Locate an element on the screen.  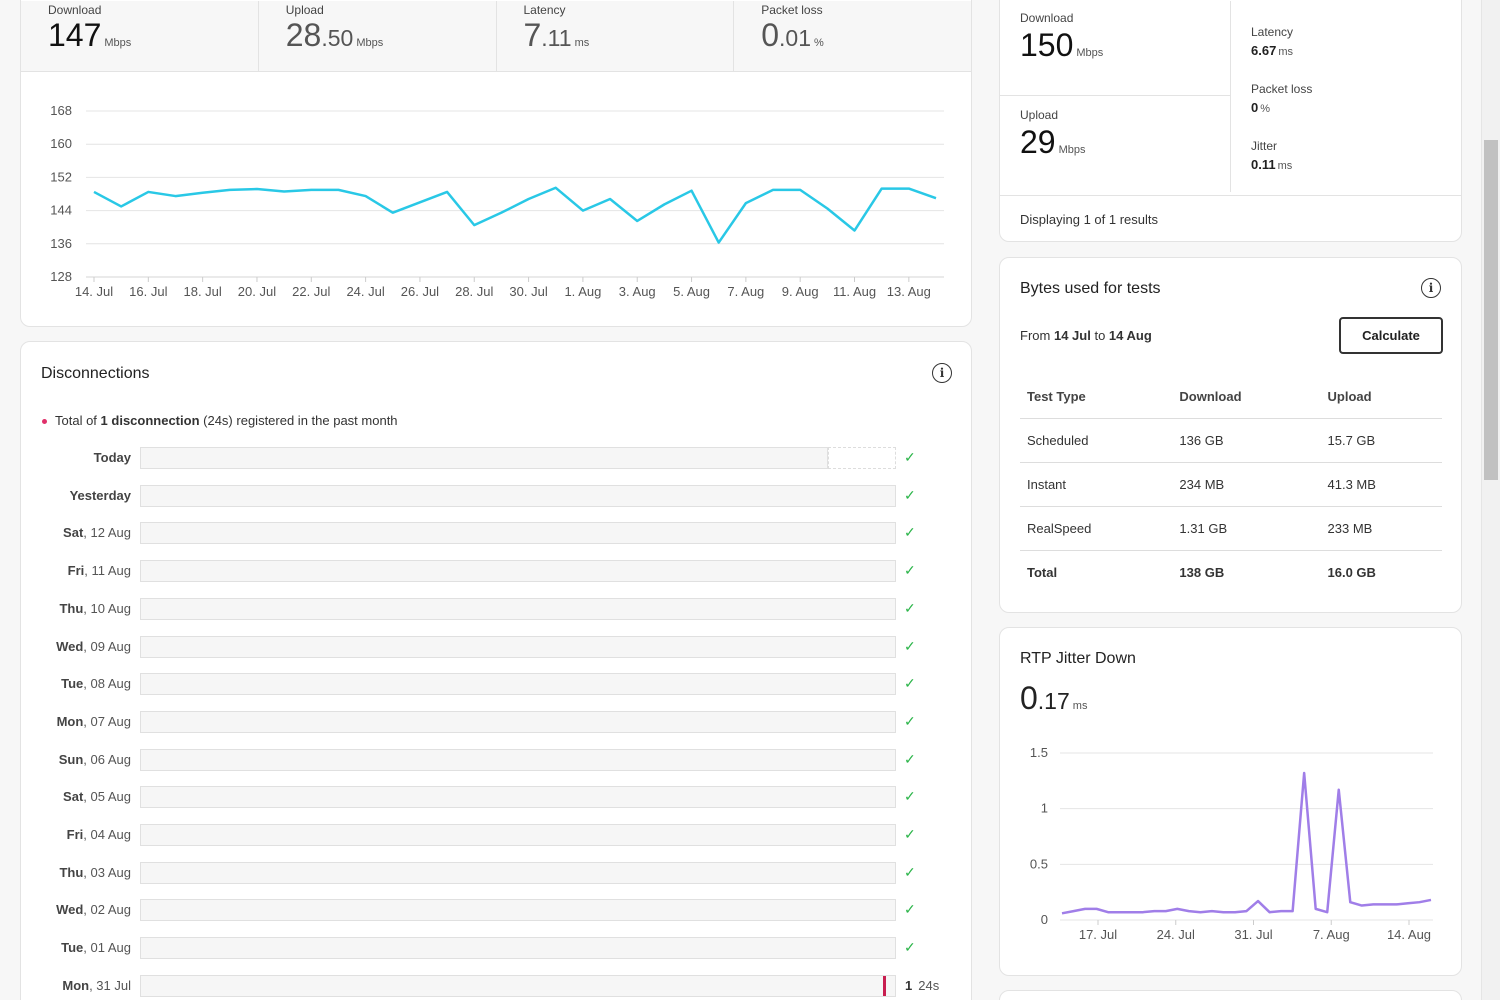
packet-loss-metric: Packet loss 0.01% is located at coordinates (852, 36).